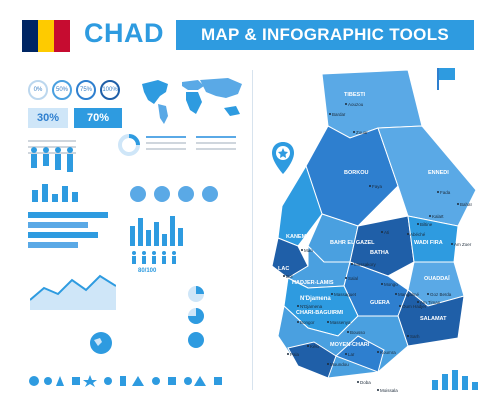 The height and width of the screenshot is (410, 500). I want to click on city-label: Faya, so click(377, 186).